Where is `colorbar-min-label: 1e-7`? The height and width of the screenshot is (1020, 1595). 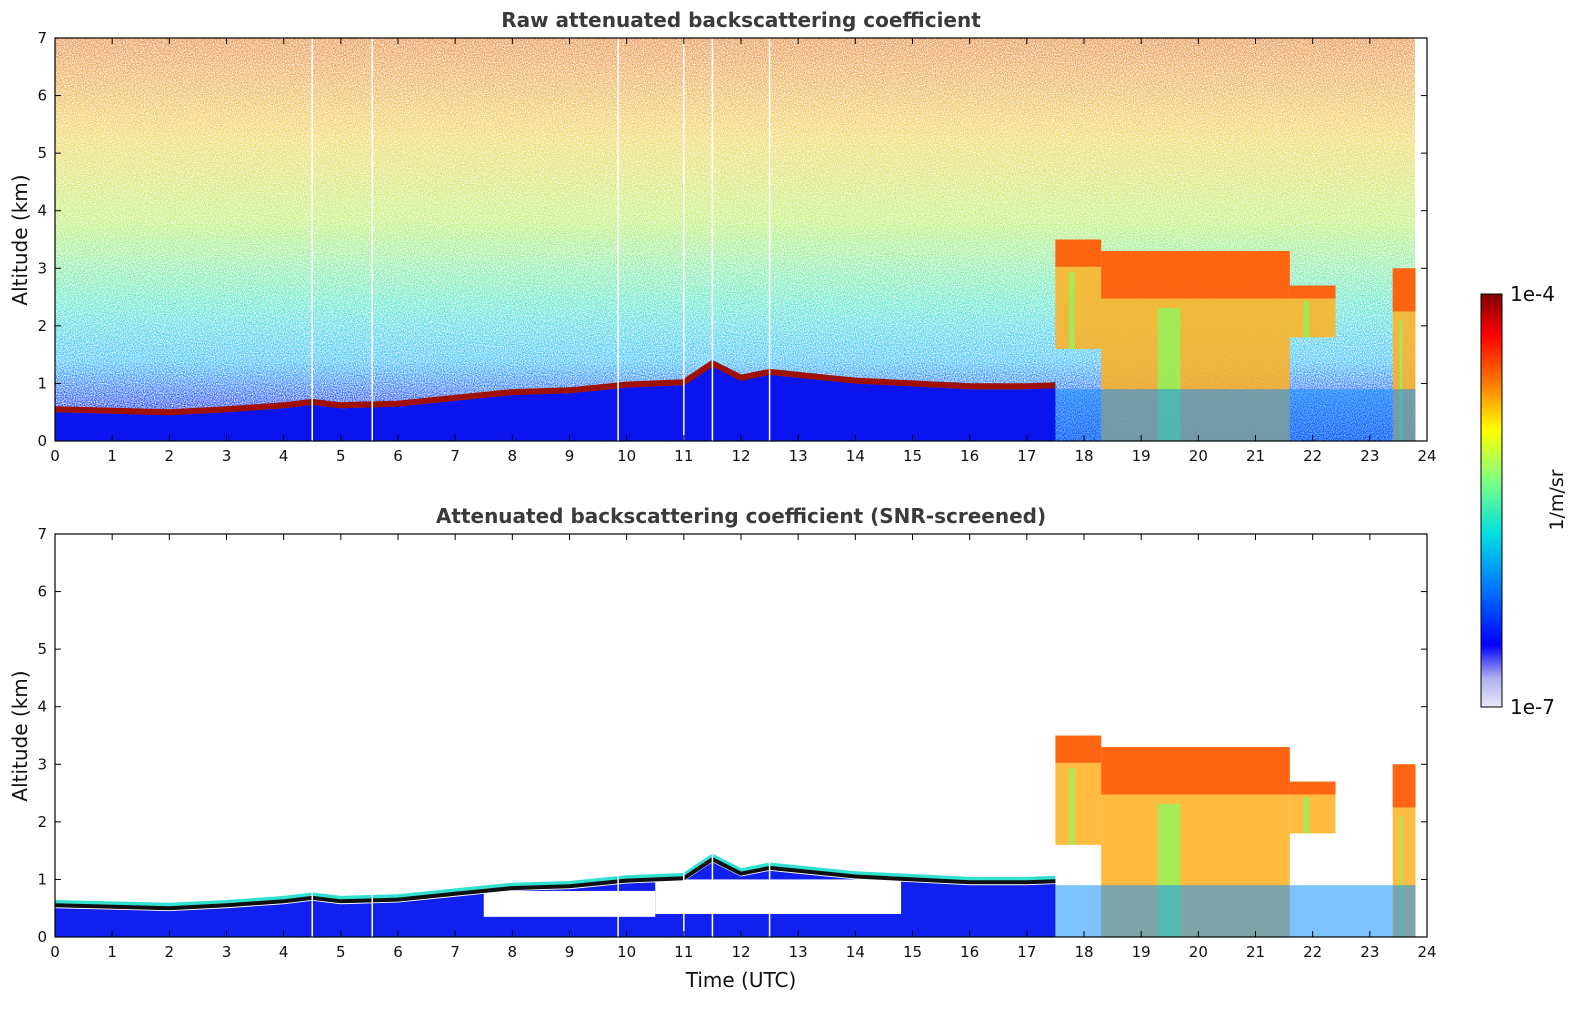
colorbar-min-label: 1e-7 is located at coordinates (1532, 707).